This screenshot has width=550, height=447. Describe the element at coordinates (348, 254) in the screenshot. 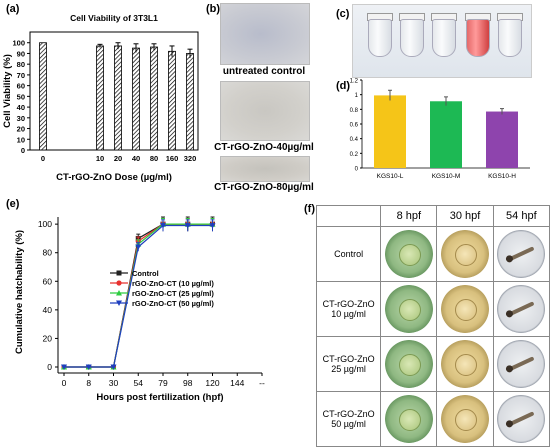

I see `row-label-control: Control` at that location.